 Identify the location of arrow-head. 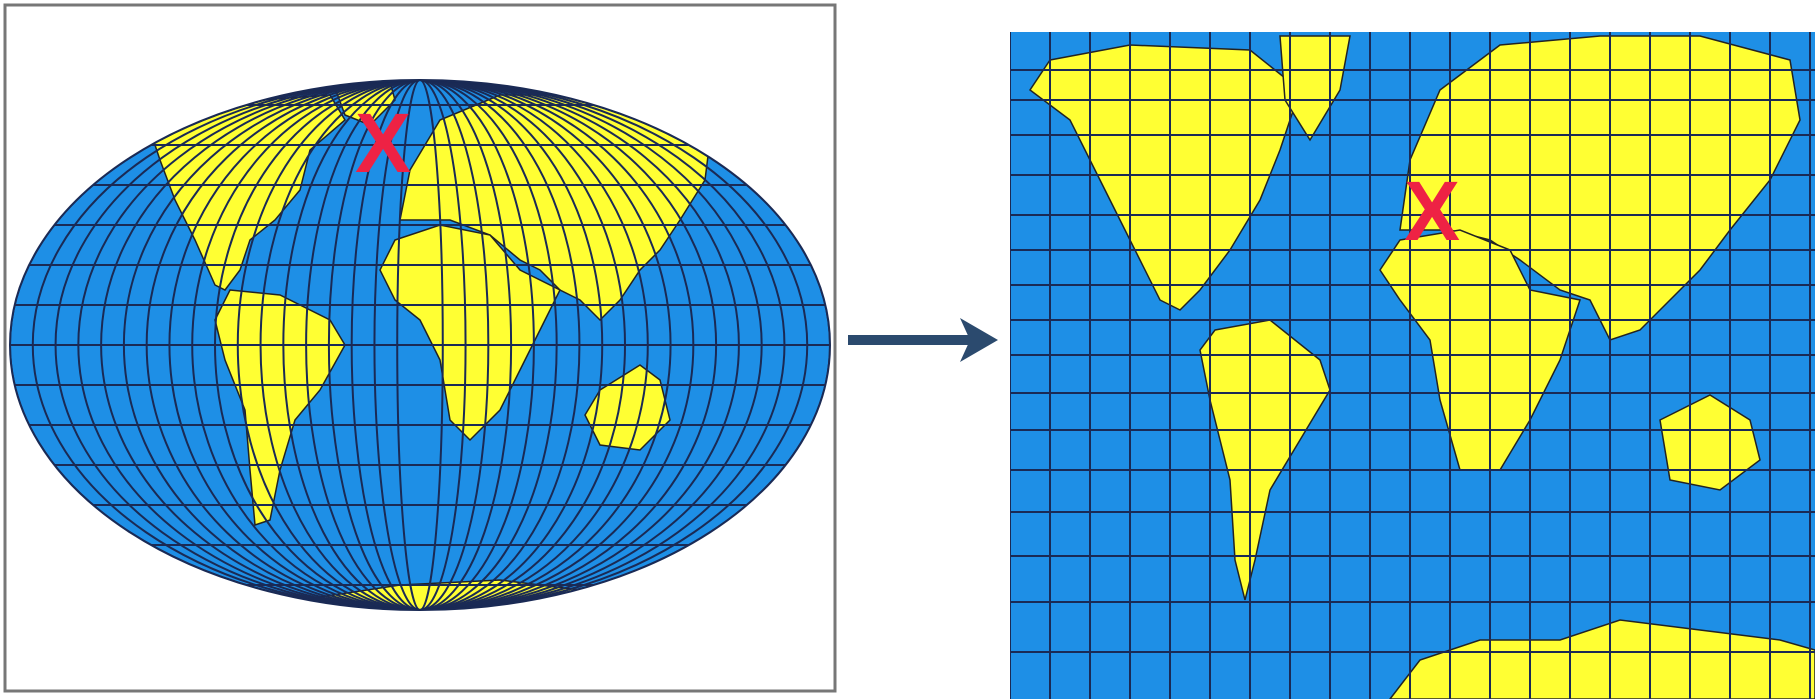
(979, 340).